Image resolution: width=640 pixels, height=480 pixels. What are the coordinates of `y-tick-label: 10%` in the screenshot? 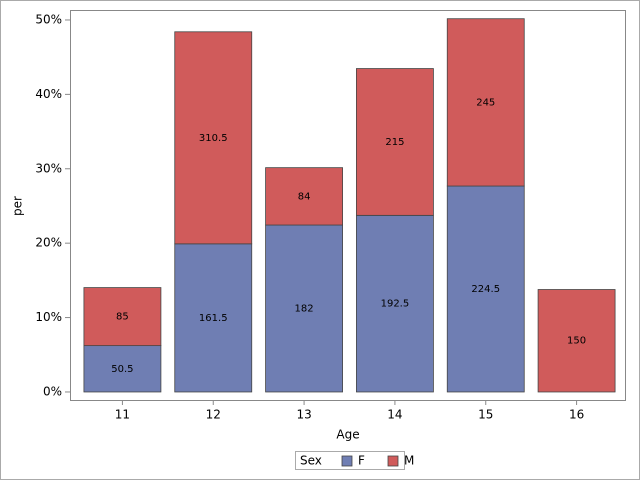 It's located at (48, 317).